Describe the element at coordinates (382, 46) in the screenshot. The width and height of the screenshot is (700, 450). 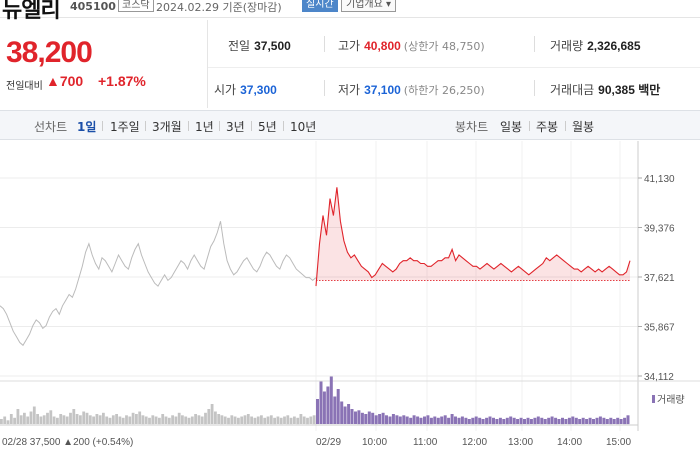
I see `stat-value: 40,800` at that location.